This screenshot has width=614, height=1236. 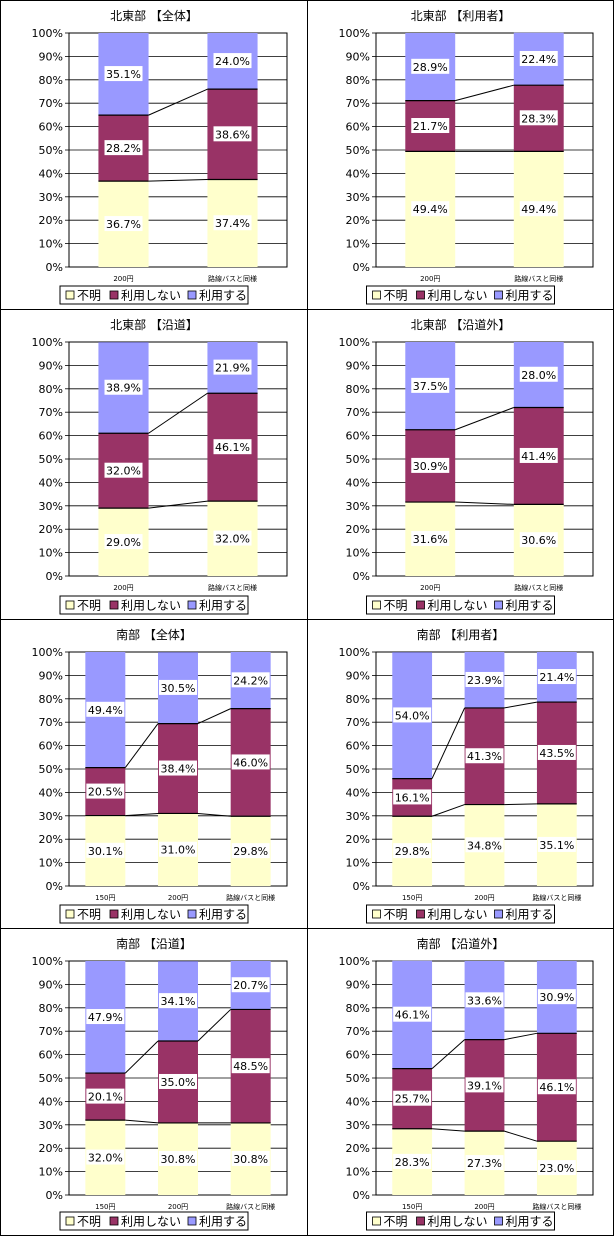 What do you see at coordinates (178, 1082) in the screenshot?
I see `data-label: 35.0%` at bounding box center [178, 1082].